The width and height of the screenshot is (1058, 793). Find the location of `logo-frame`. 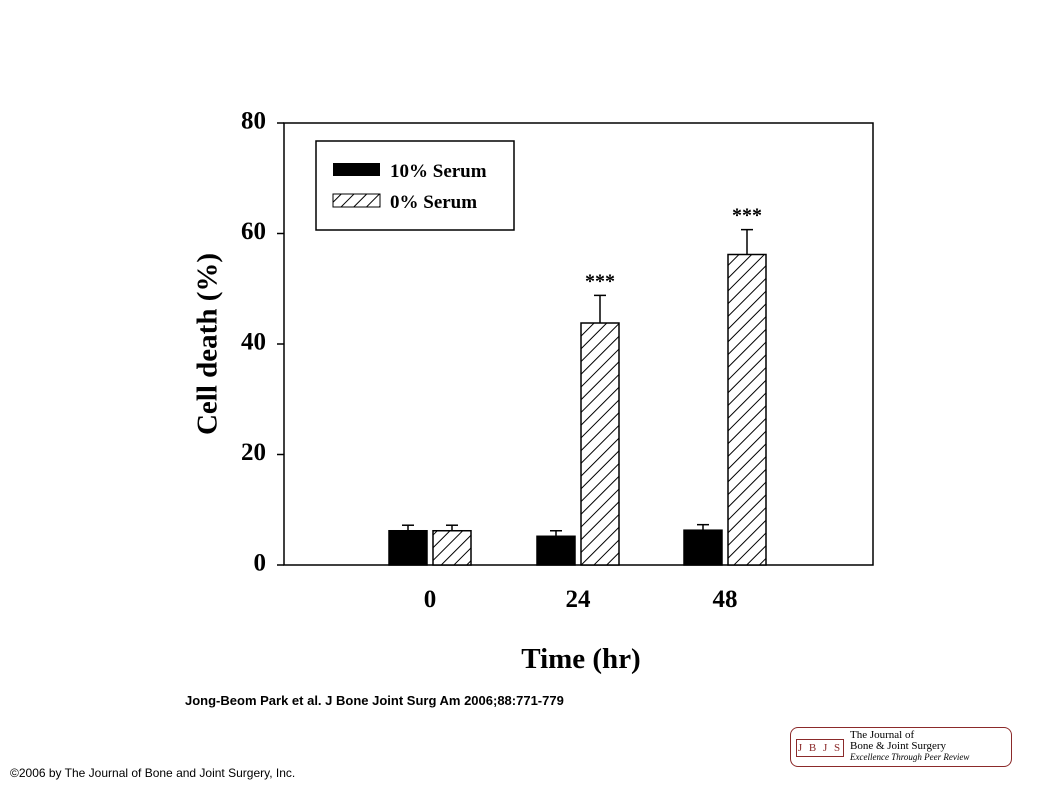

logo-frame is located at coordinates (901, 747).